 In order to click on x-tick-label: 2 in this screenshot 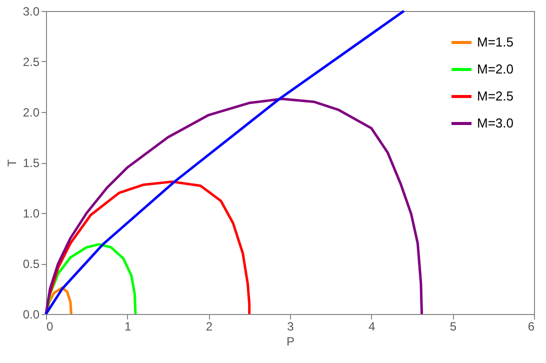, I will do `click(209, 327)`.